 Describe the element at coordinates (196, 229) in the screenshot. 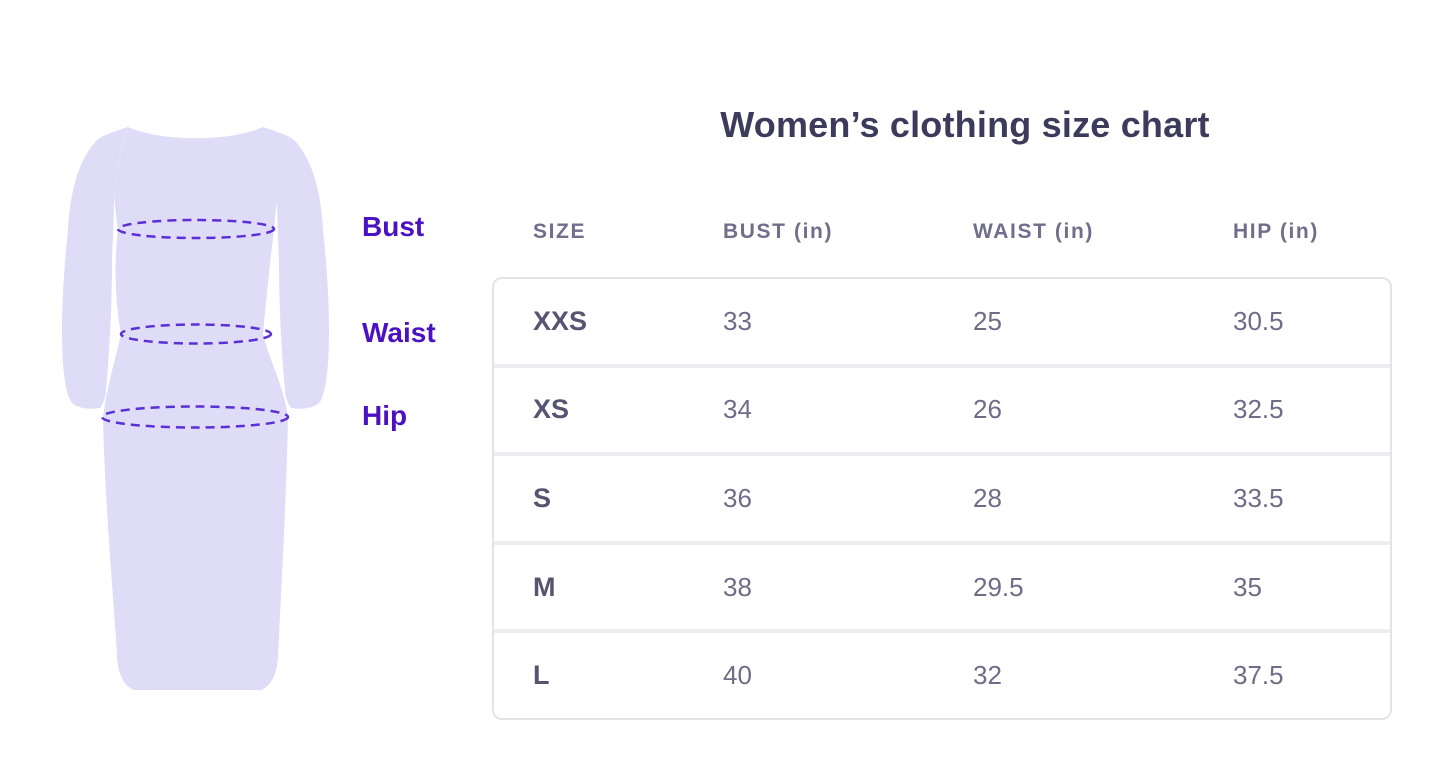

I see `bust-measurement-line` at that location.